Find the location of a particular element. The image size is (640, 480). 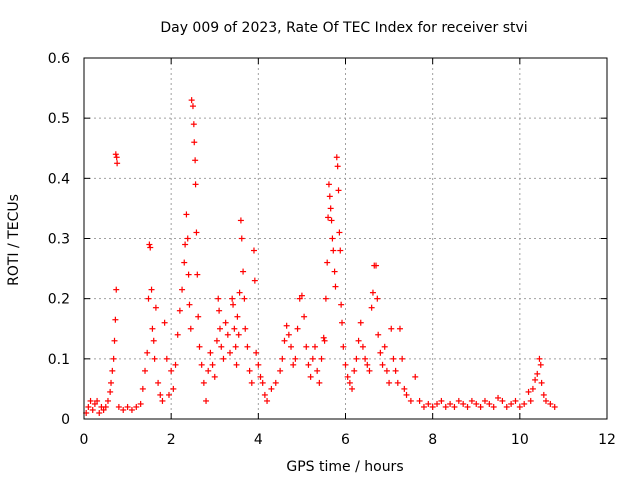

x-tick-label: 10 is located at coordinates (520, 440).